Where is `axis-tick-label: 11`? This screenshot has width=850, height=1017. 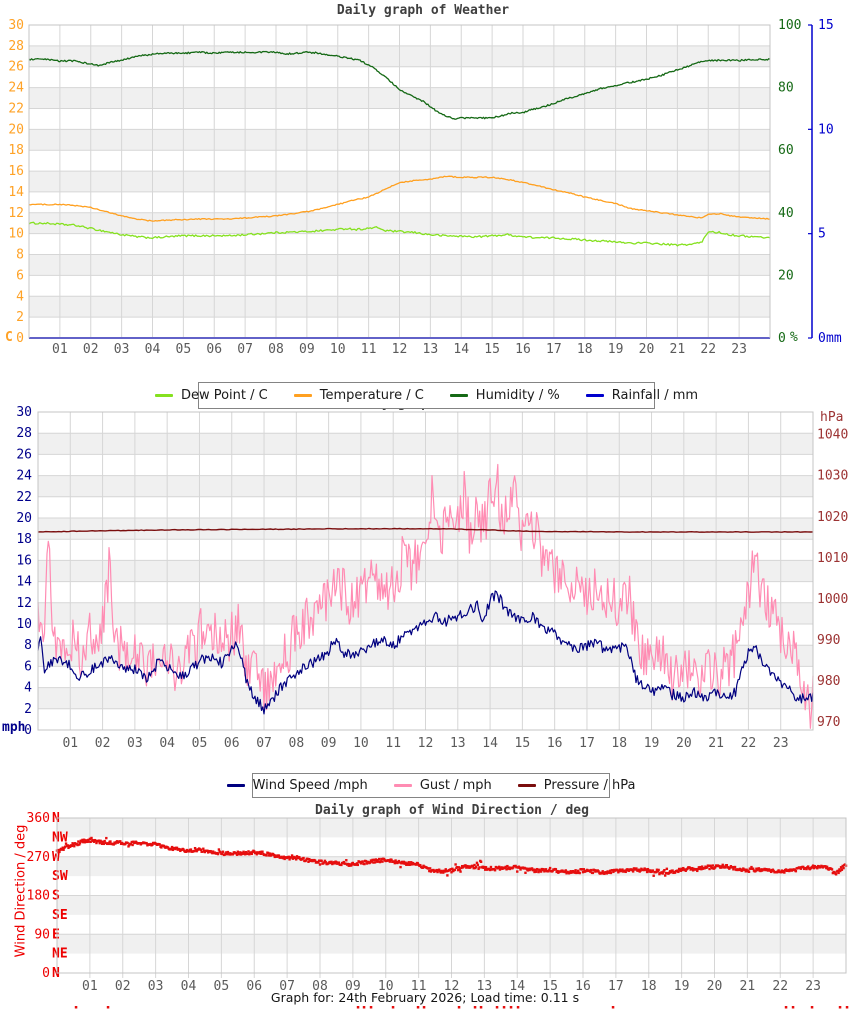 axis-tick-label: 11 is located at coordinates (369, 349).